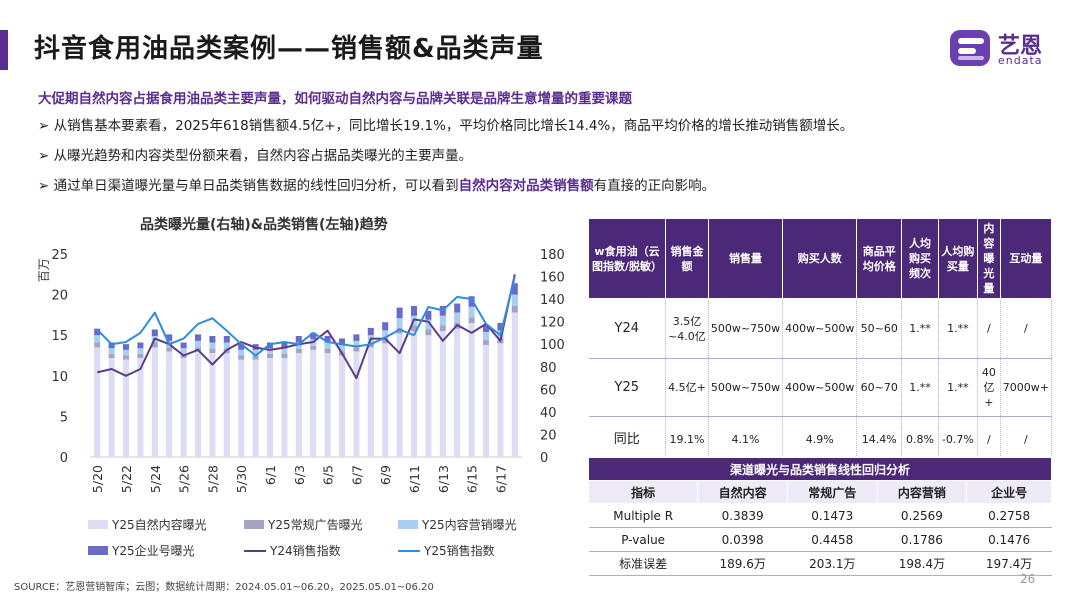 The width and height of the screenshot is (1080, 608). I want to click on table1-header-cell: w食用油（云图指数/脱敏）, so click(627, 258).